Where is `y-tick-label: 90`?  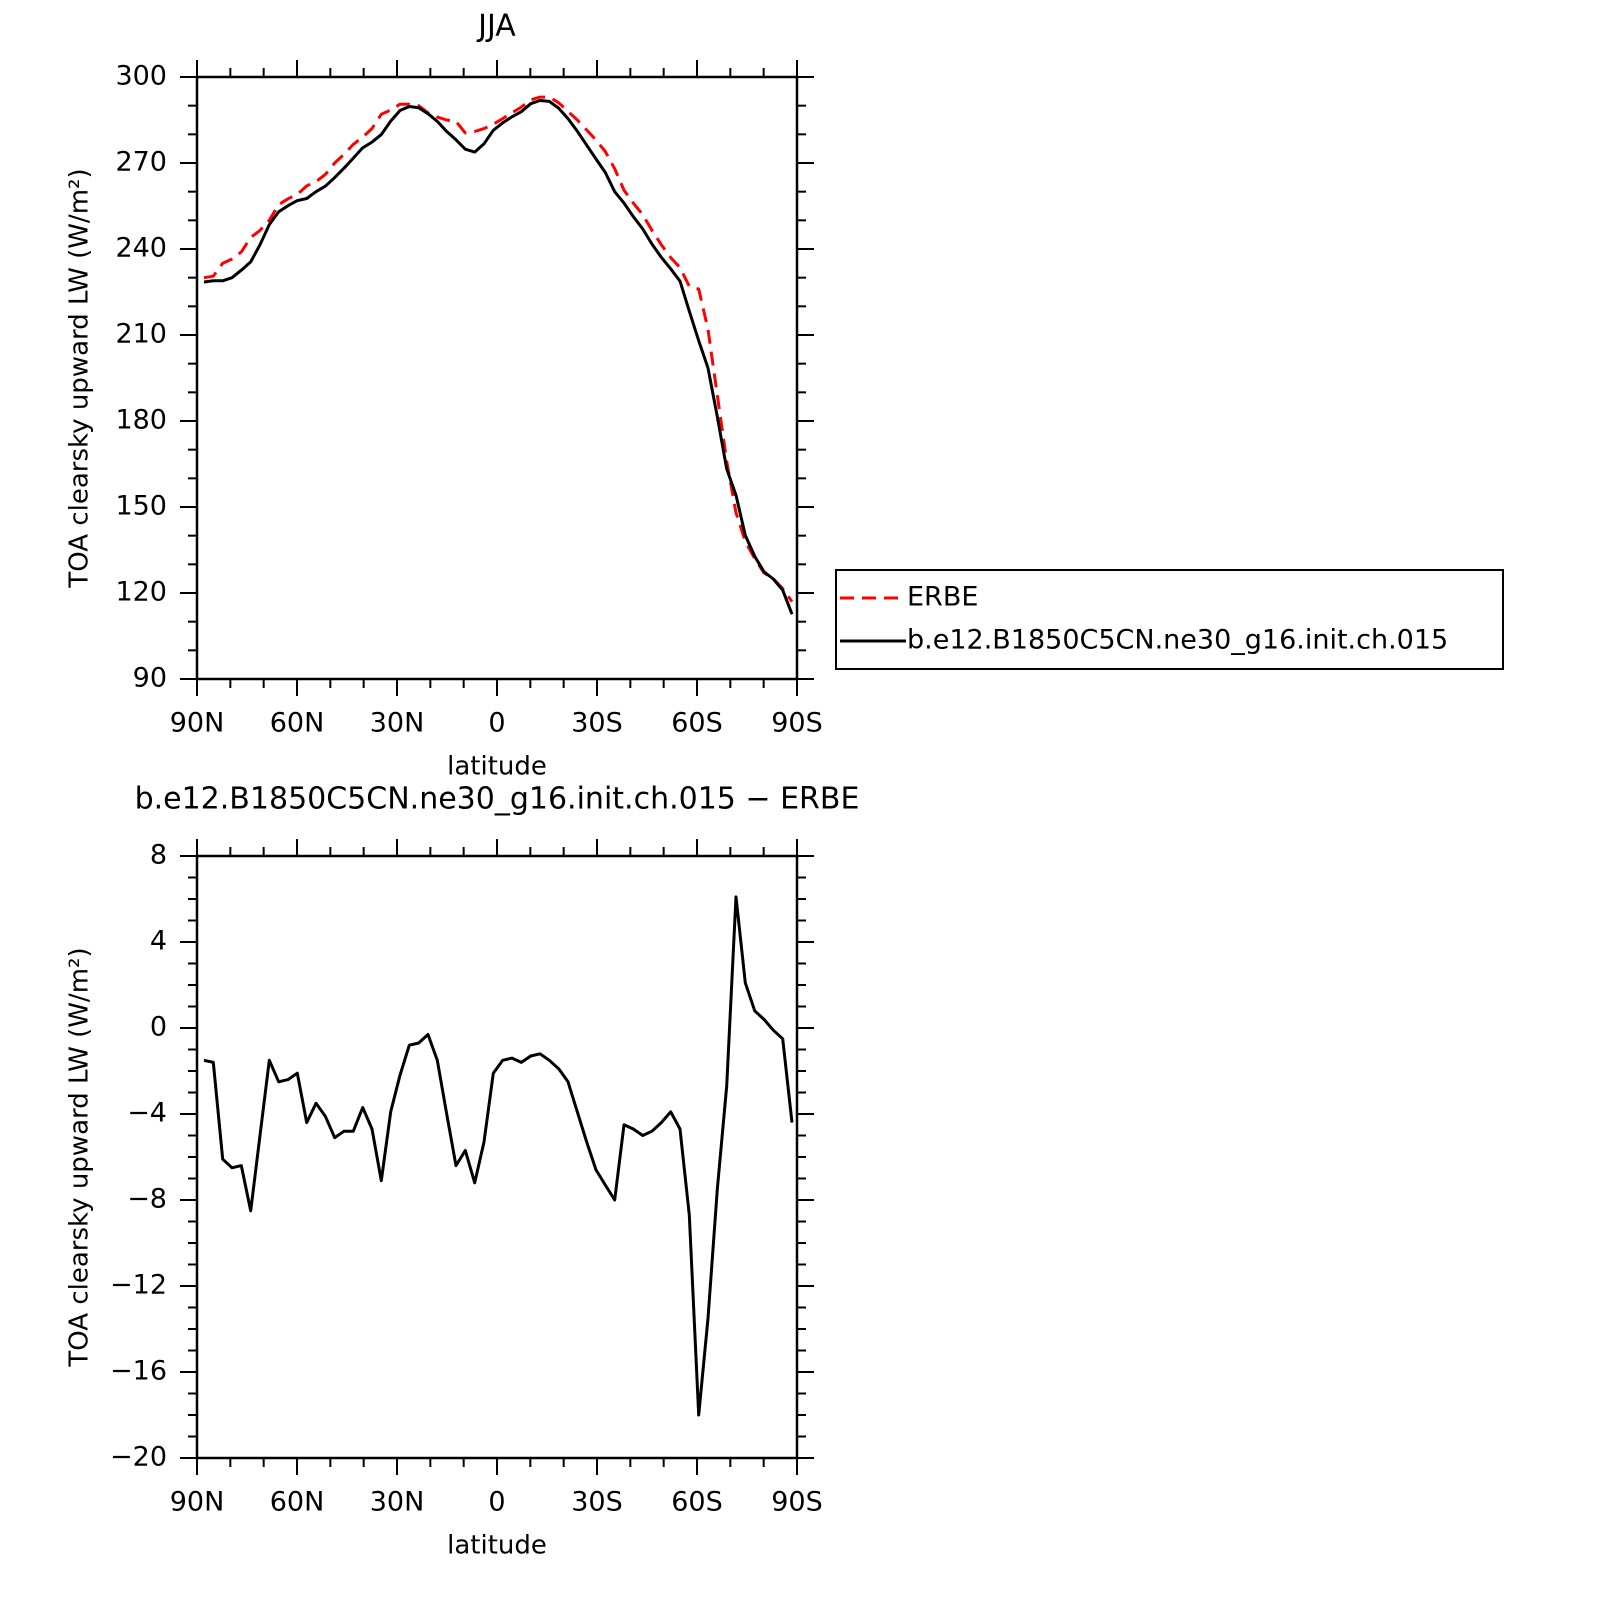
y-tick-label: 90 is located at coordinates (150, 678).